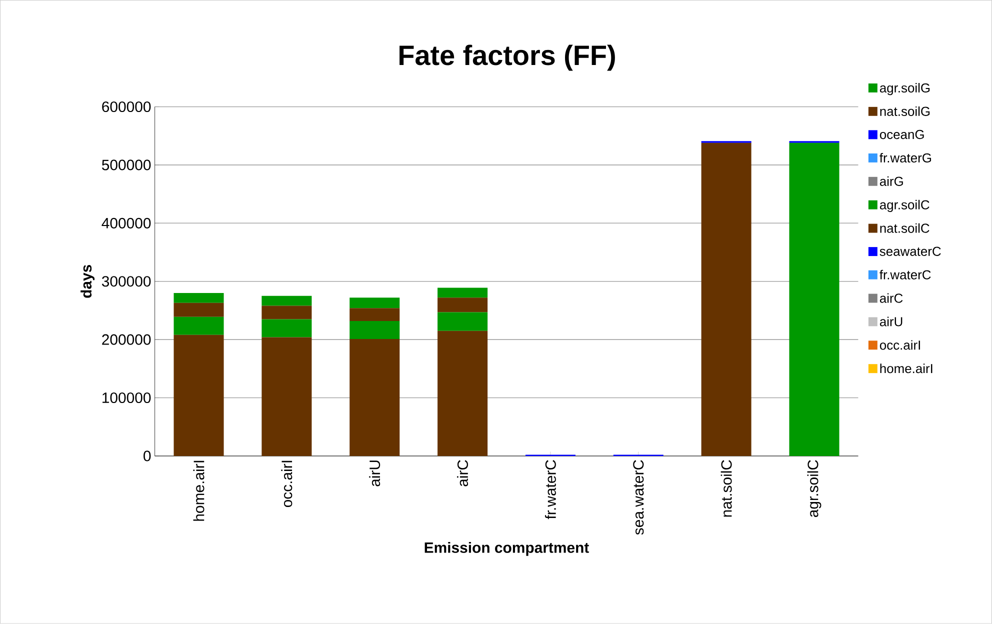 The height and width of the screenshot is (624, 992). What do you see at coordinates (374, 473) in the screenshot?
I see `x-tick-label: airU` at bounding box center [374, 473].